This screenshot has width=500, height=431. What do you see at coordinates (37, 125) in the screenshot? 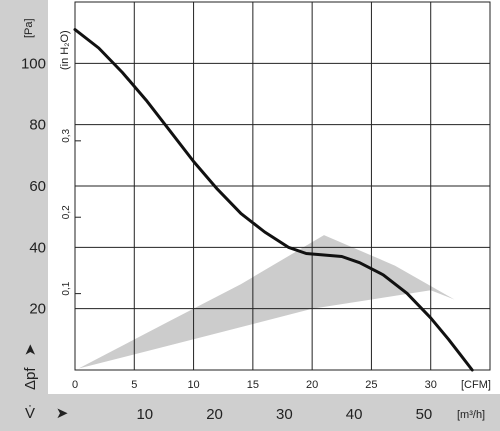
I see `y-tick-label: 80` at bounding box center [37, 125].